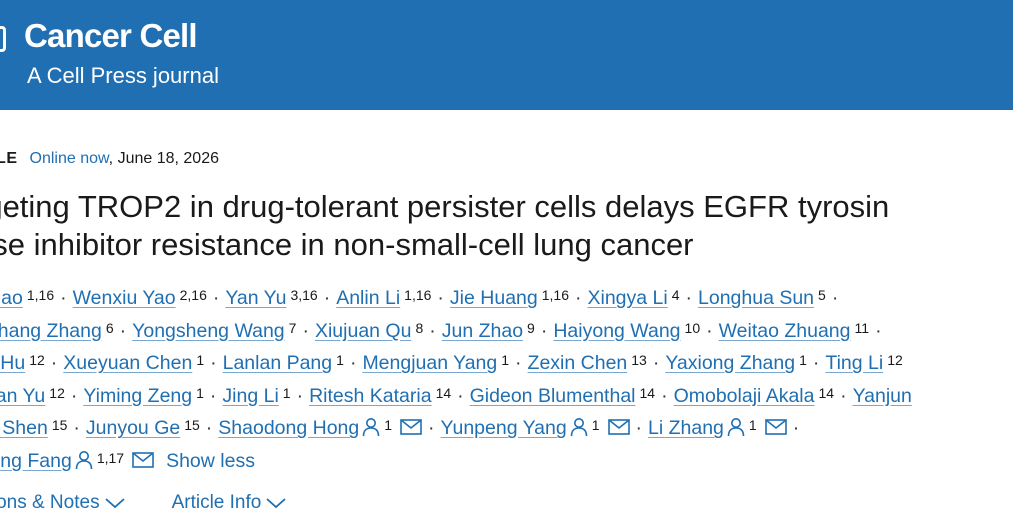 The height and width of the screenshot is (532, 1013). I want to click on affiliation-superscript: 2,16, so click(193, 295).